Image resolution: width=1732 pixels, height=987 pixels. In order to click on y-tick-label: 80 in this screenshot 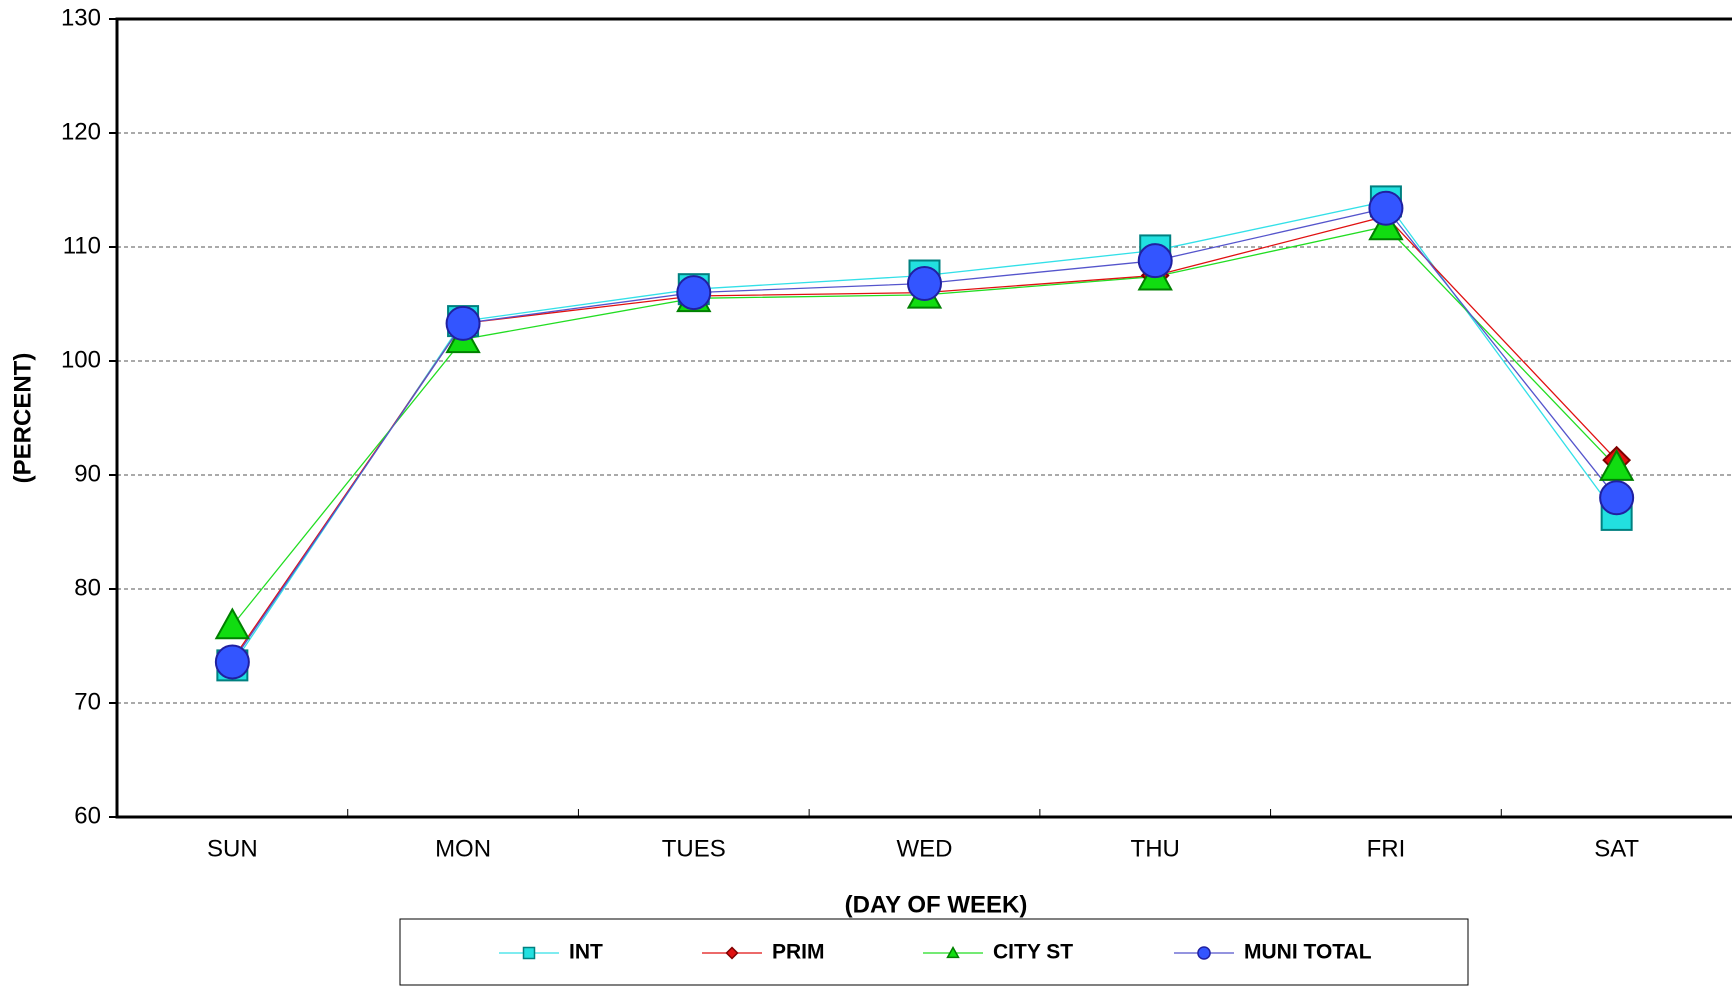, I will do `click(87, 587)`.